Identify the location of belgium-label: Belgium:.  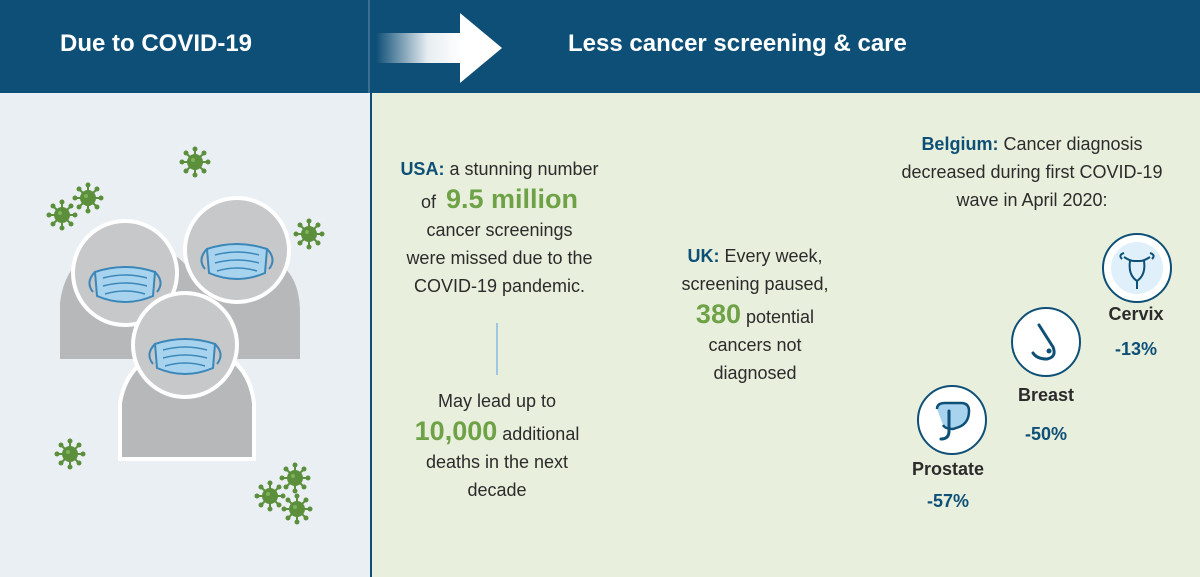
(960, 144).